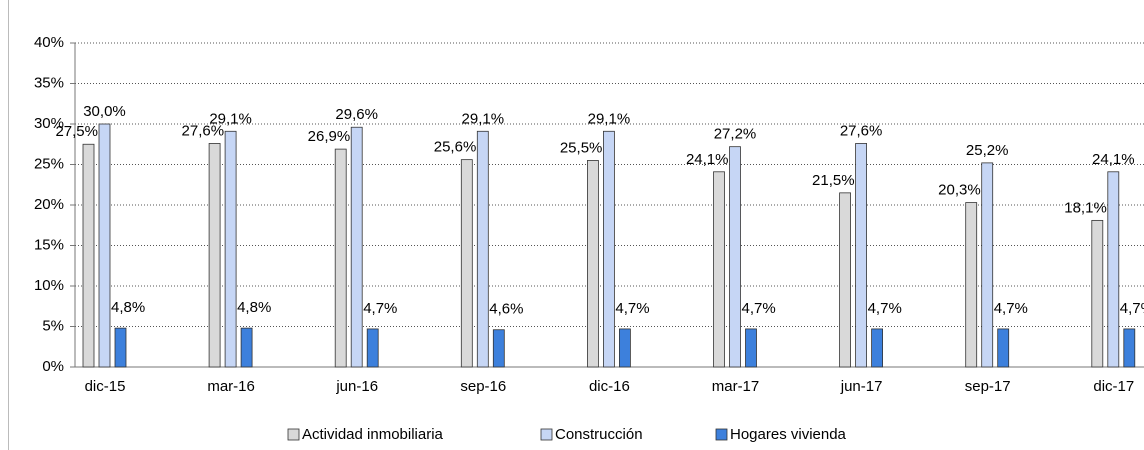  What do you see at coordinates (1113, 386) in the screenshot?
I see `x-tick-label: dic-17` at bounding box center [1113, 386].